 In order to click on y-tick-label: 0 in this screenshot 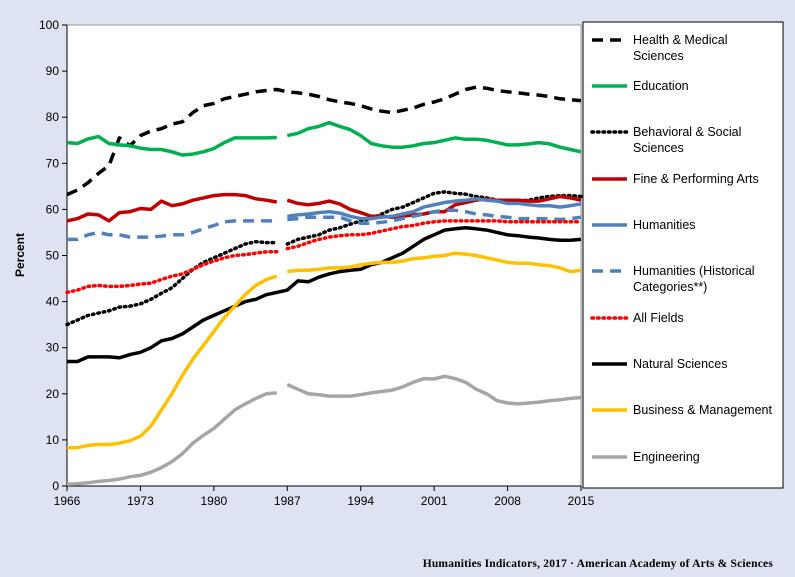, I will do `click(55, 486)`.